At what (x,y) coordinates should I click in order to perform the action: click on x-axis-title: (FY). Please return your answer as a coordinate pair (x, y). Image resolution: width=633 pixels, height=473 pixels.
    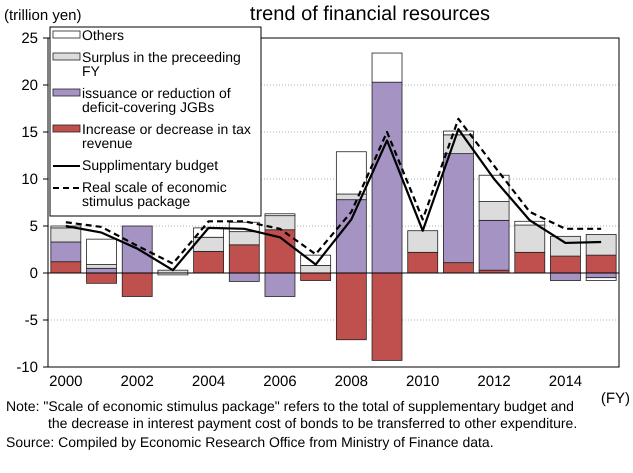
    Looking at the image, I should click on (615, 398).